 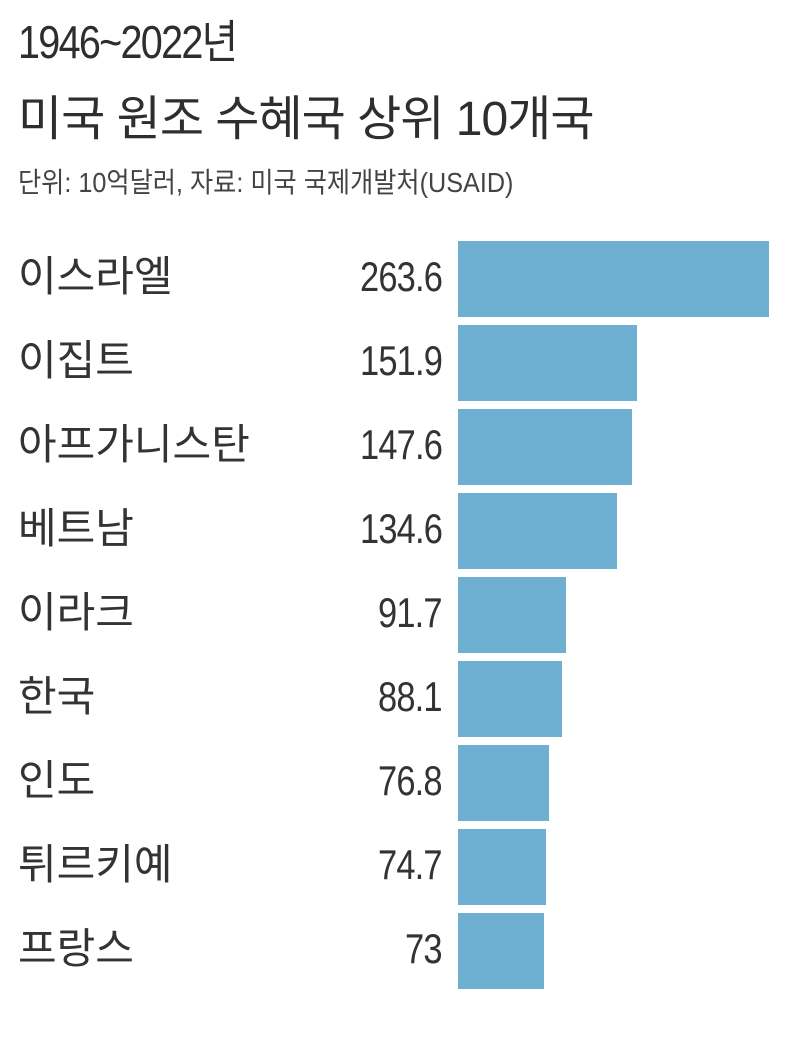 I want to click on bar-row: 이집트 151.9, so click(x=400, y=363).